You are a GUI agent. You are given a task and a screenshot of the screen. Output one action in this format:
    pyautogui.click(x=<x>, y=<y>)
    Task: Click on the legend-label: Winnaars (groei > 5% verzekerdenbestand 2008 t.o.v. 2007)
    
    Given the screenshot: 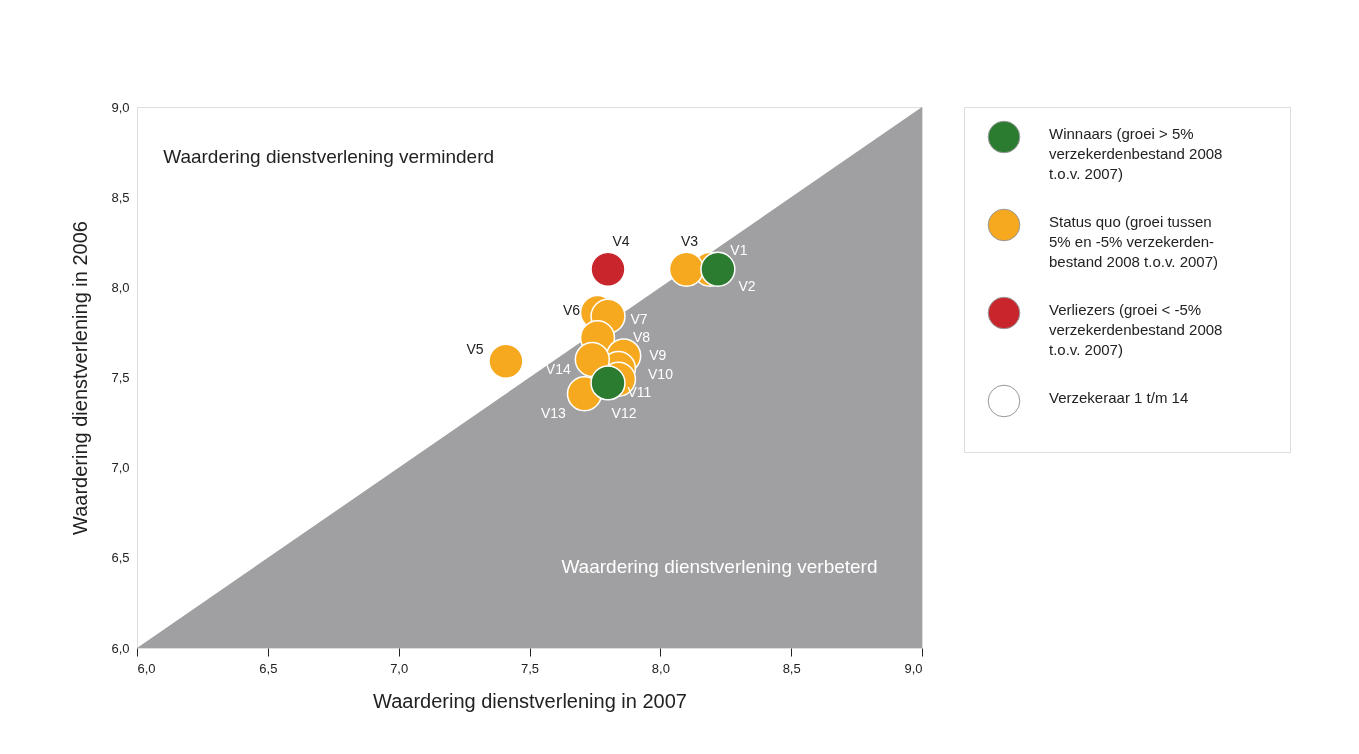 What is the action you would take?
    pyautogui.click(x=1136, y=153)
    